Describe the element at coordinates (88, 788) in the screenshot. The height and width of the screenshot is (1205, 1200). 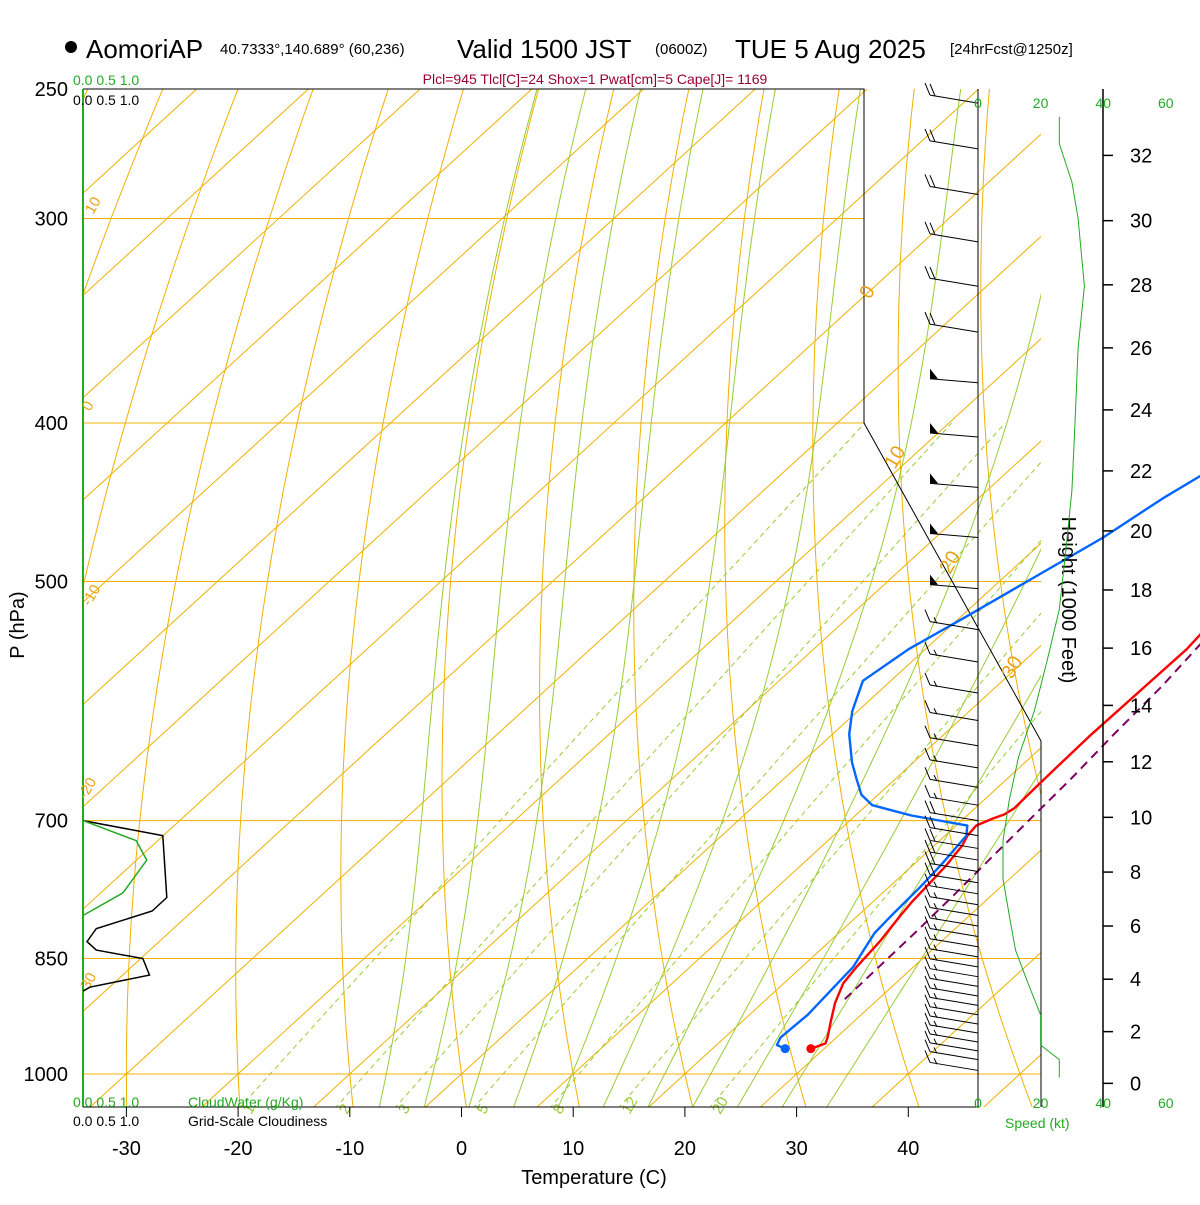
I see `isotherm-label: -20` at that location.